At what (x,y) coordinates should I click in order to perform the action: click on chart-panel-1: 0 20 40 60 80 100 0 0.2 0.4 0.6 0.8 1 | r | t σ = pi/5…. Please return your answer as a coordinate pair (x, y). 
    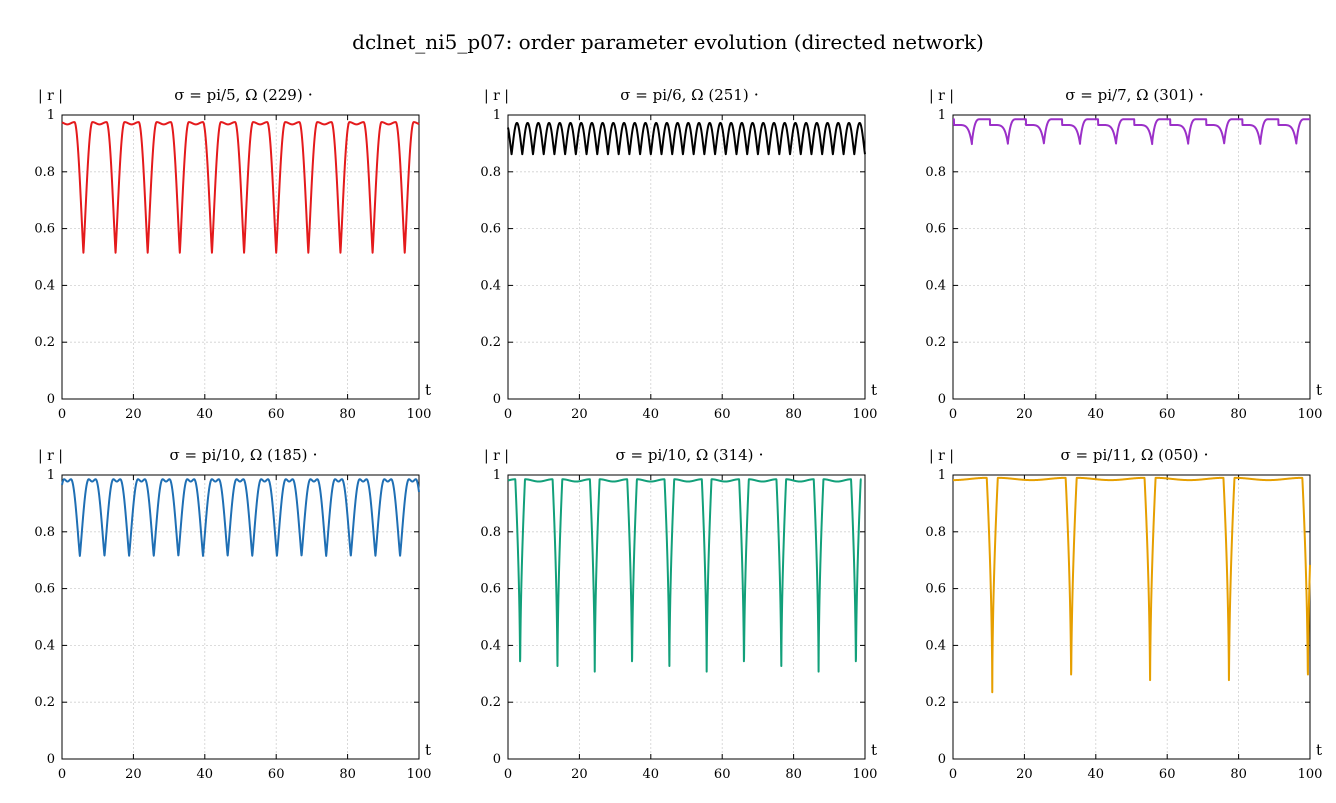
    Looking at the image, I should click on (232, 253).